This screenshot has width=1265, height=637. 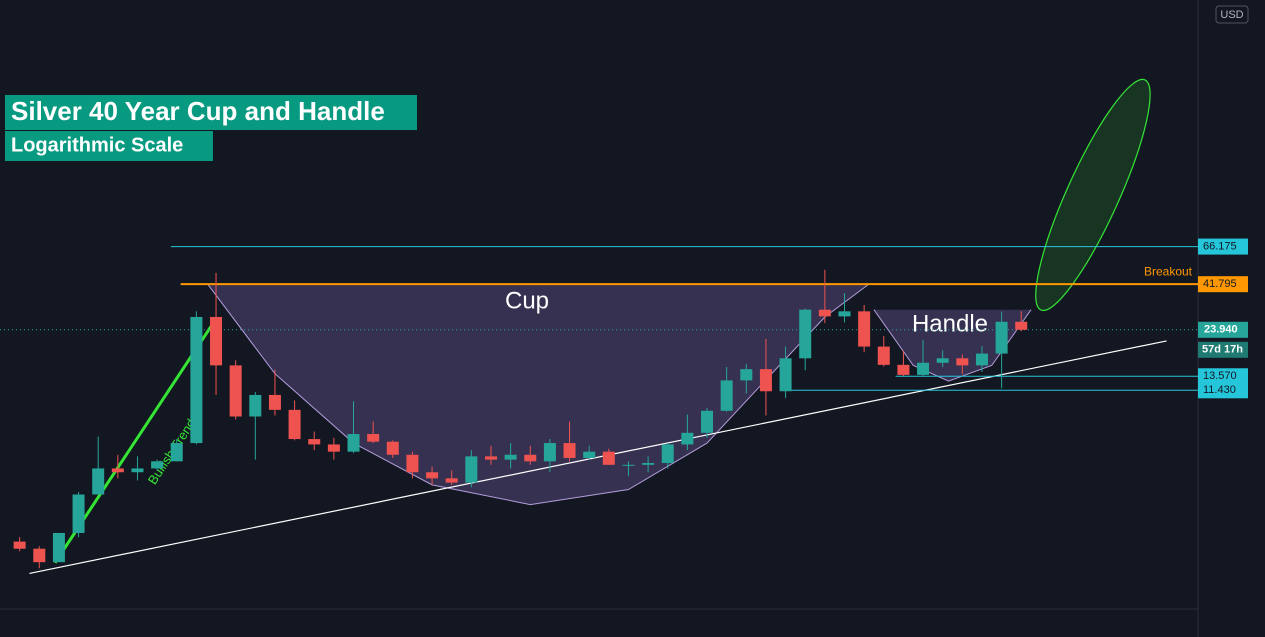 I want to click on handle-fill, so click(x=952, y=345).